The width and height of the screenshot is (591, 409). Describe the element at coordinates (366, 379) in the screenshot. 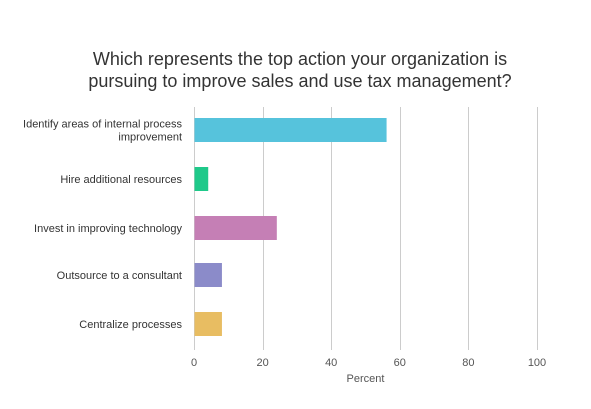

I see `x-axis-label: Percent` at that location.